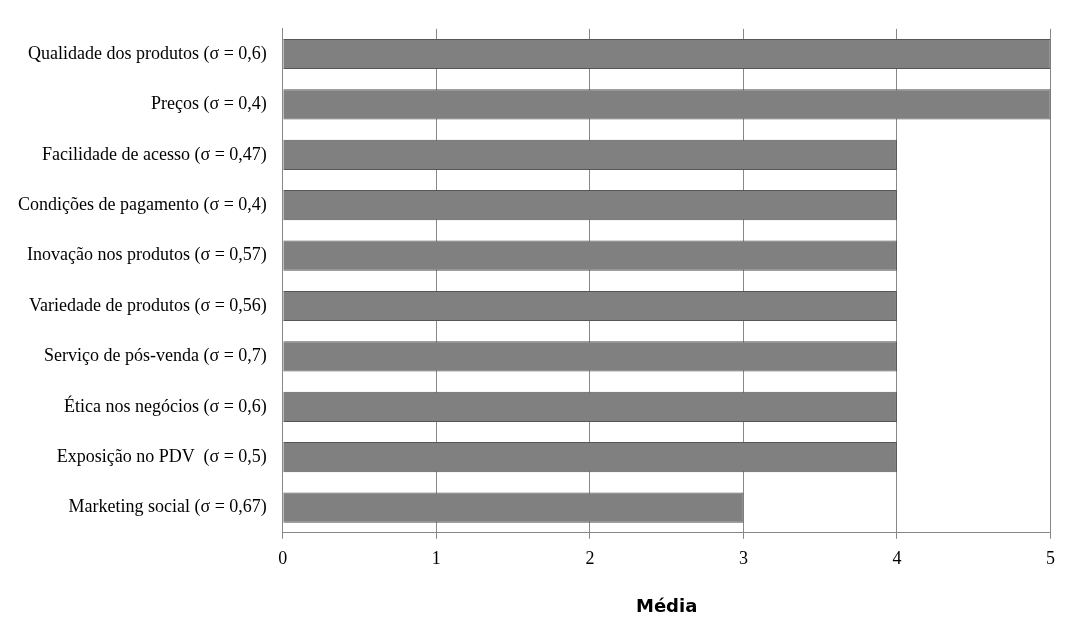 This screenshot has height=630, width=1073. What do you see at coordinates (154, 154) in the screenshot?
I see `y-tick-label: Facilidade de acesso (σ = 0,47)` at bounding box center [154, 154].